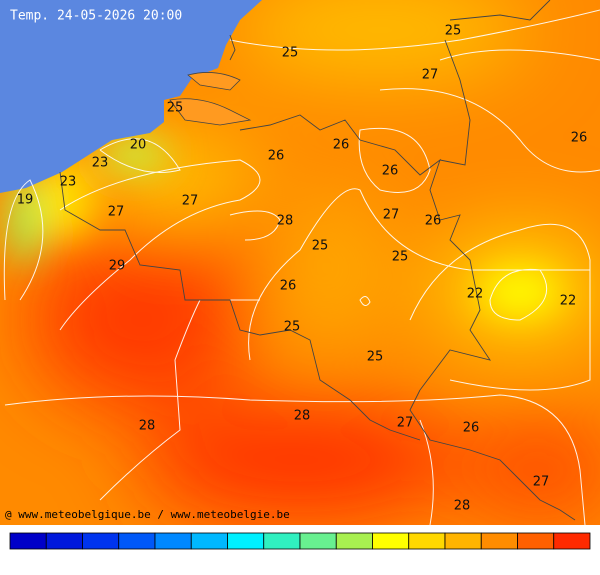  What do you see at coordinates (25, 200) in the screenshot?
I see `contour-label: 19` at bounding box center [25, 200].